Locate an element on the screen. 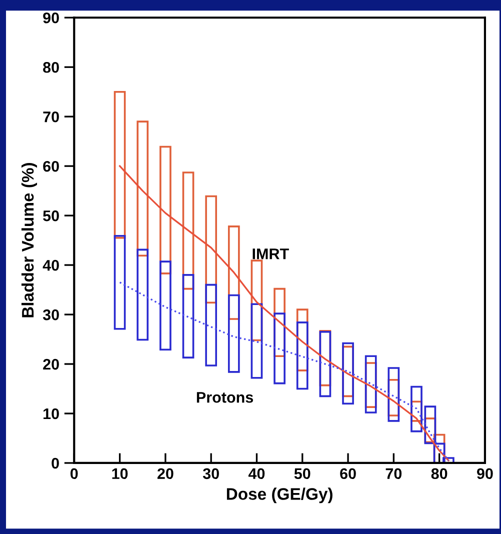 The image size is (501, 534). y-tick-label: 80 is located at coordinates (51, 67).